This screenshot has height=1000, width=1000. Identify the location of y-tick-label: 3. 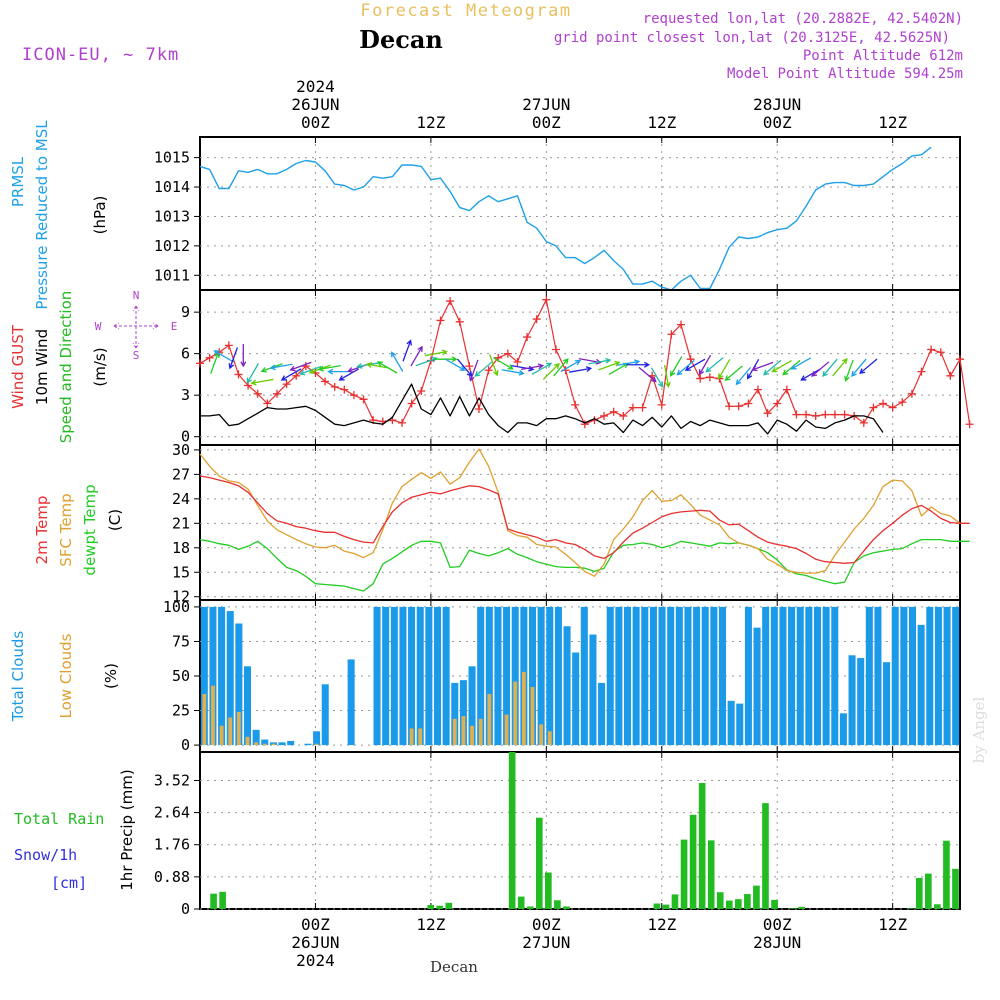
(185, 395).